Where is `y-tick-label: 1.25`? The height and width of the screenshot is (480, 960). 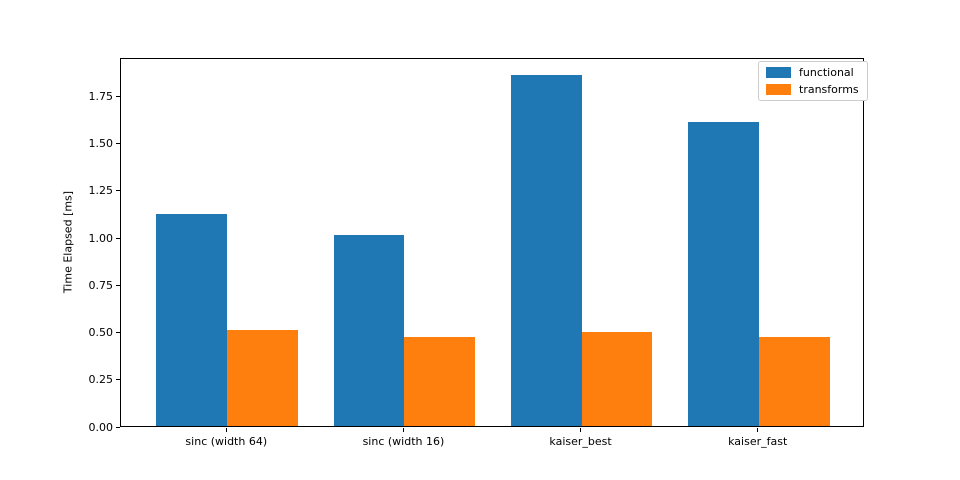 y-tick-label: 1.25 is located at coordinates (101, 191).